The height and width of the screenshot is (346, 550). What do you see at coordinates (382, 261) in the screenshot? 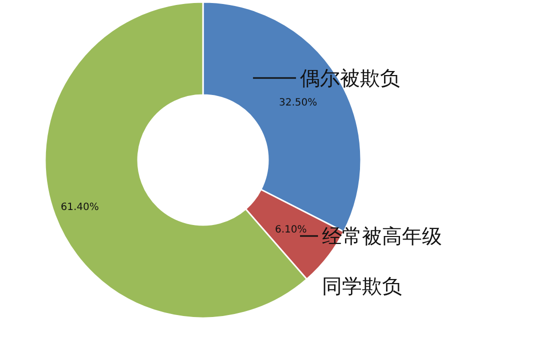
I see `category-label: 经常被高年级同学欺负` at bounding box center [382, 261].